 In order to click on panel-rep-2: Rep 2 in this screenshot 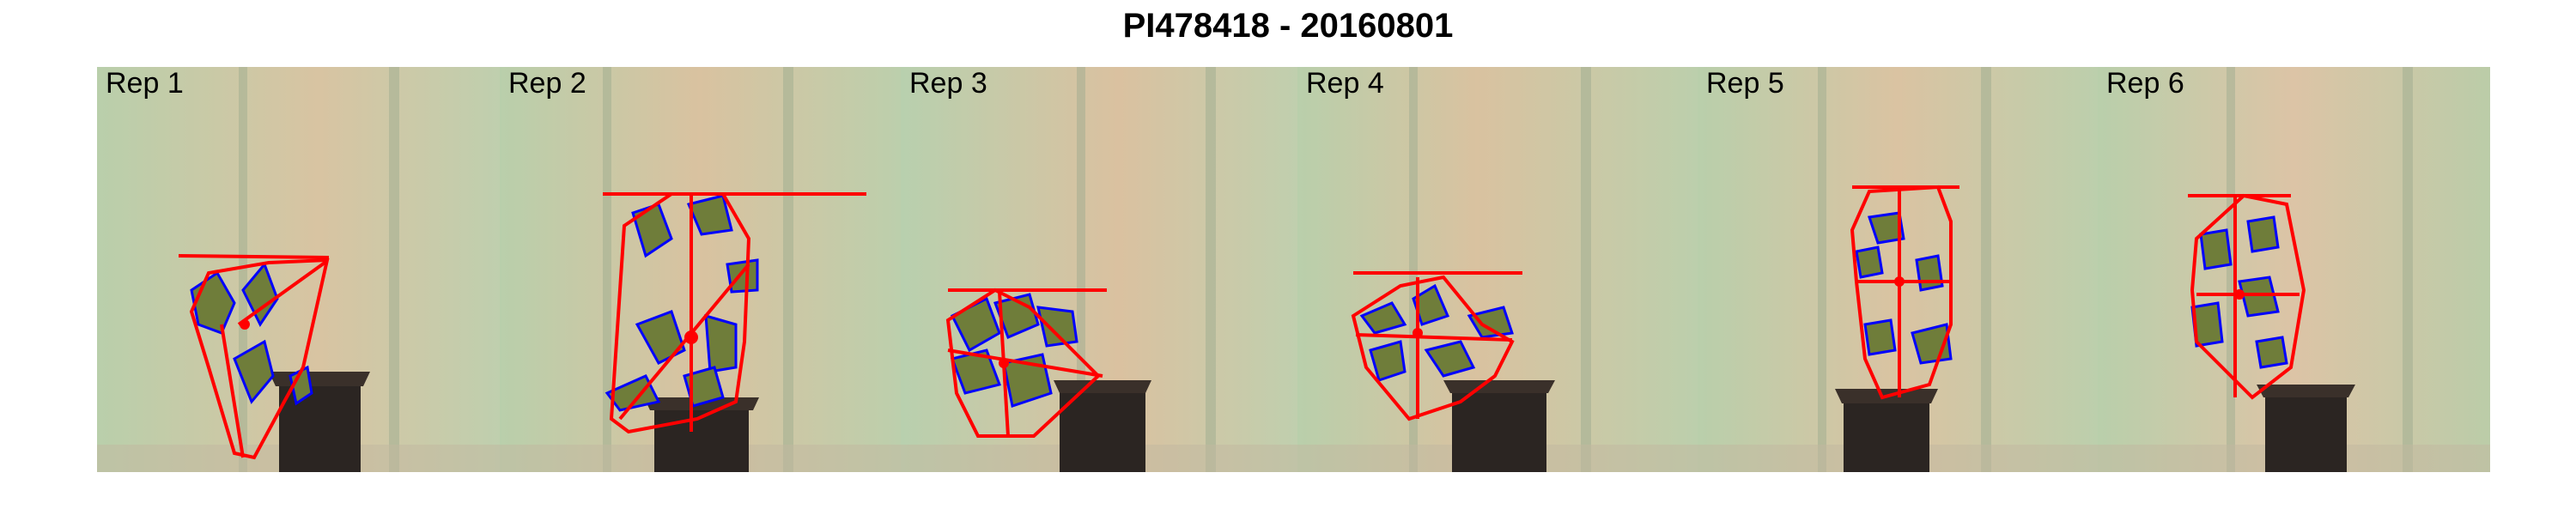, I will do `click(700, 269)`.